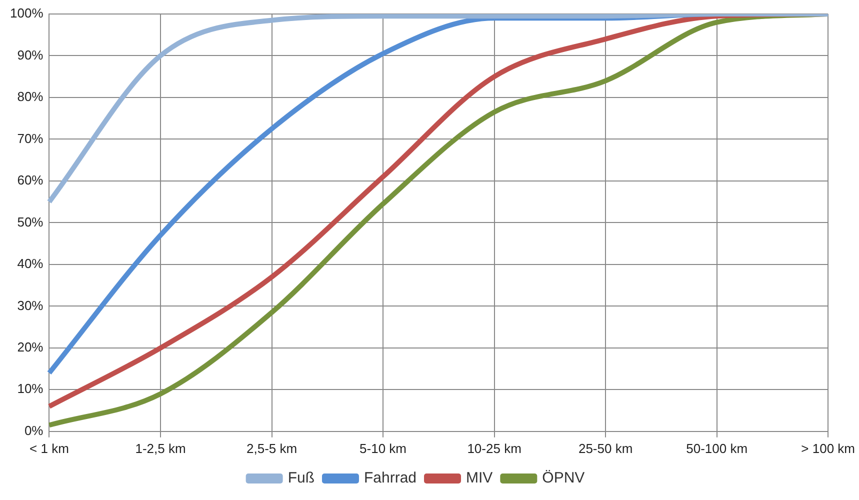 This screenshot has width=859, height=500. What do you see at coordinates (605, 448) in the screenshot?
I see `x-tick-label: 25-50 km` at bounding box center [605, 448].